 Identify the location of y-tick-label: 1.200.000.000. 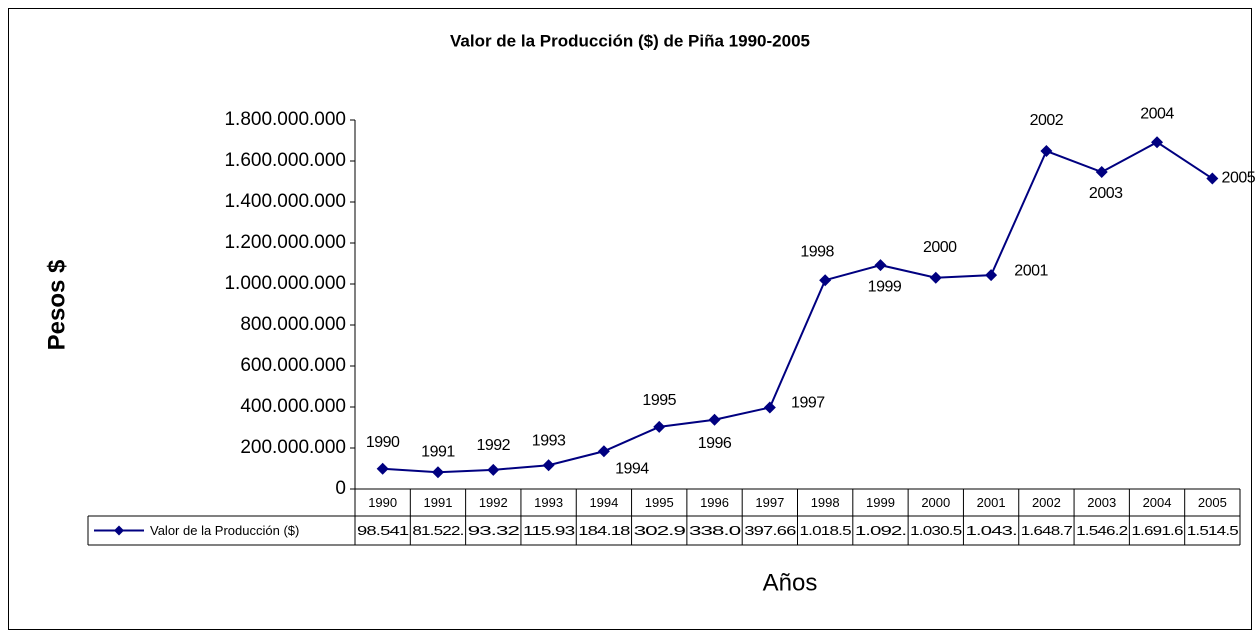
(285, 242).